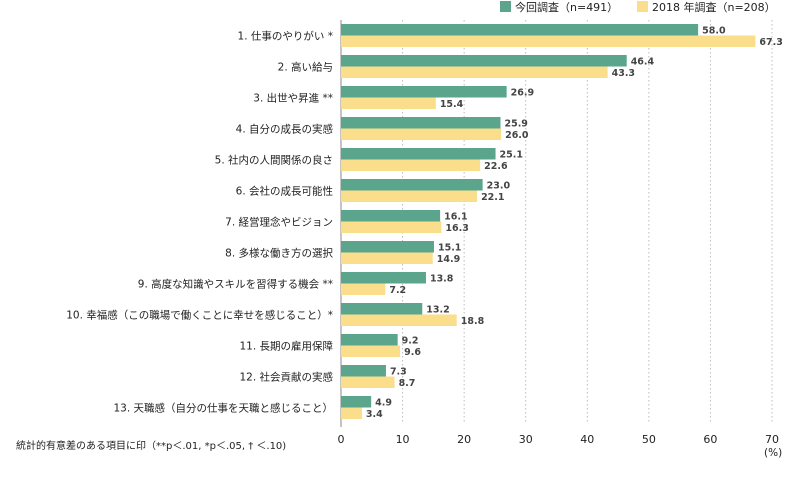  What do you see at coordinates (455, 216) in the screenshot?
I see `value-label-current: 16.1` at bounding box center [455, 216].